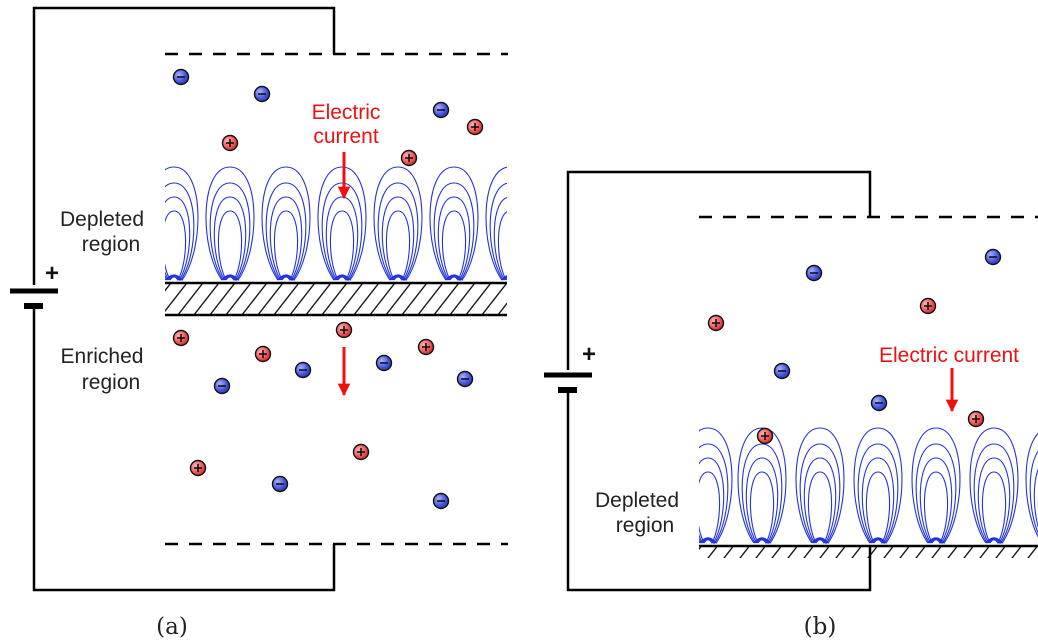 Image resolution: width=1038 pixels, height=644 pixels. What do you see at coordinates (336, 299) in the screenshot?
I see `membrane-hatch` at bounding box center [336, 299].